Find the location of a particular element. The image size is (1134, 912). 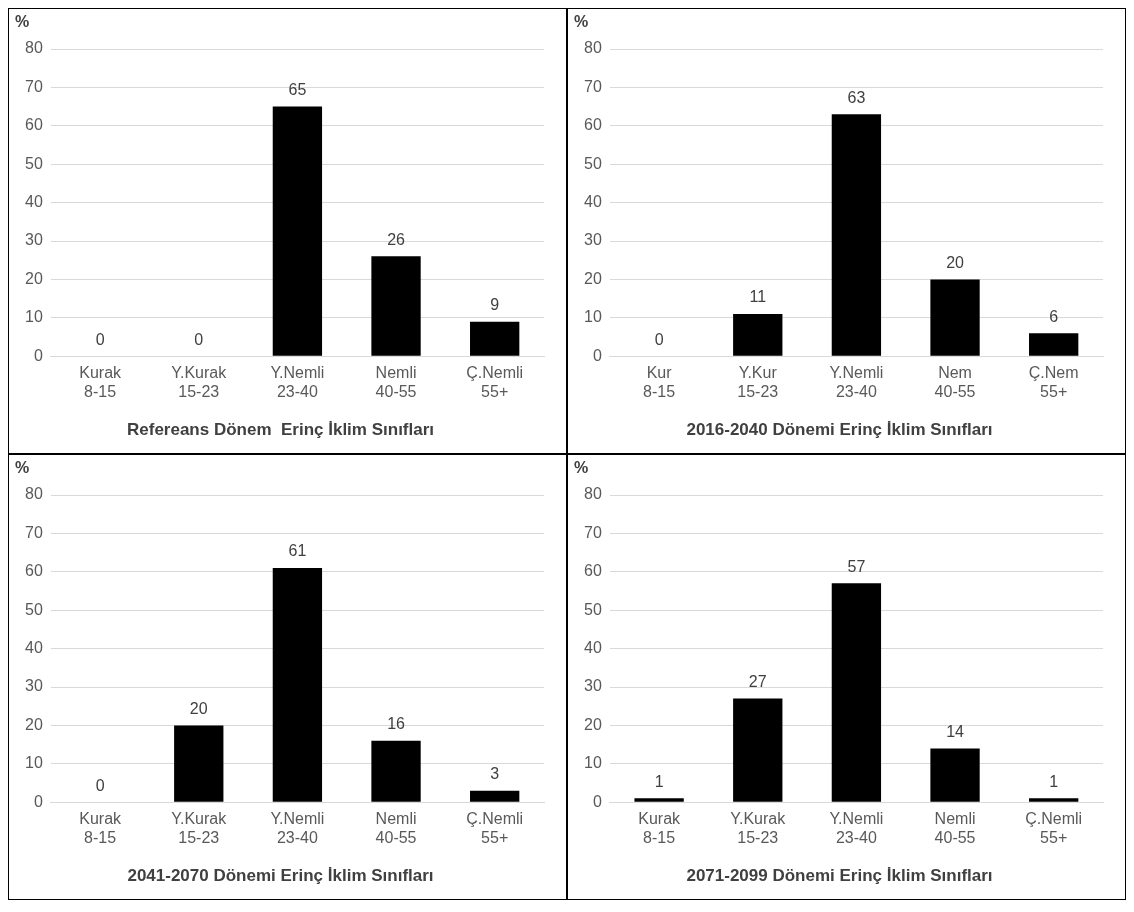

data-label: 16 is located at coordinates (396, 724).